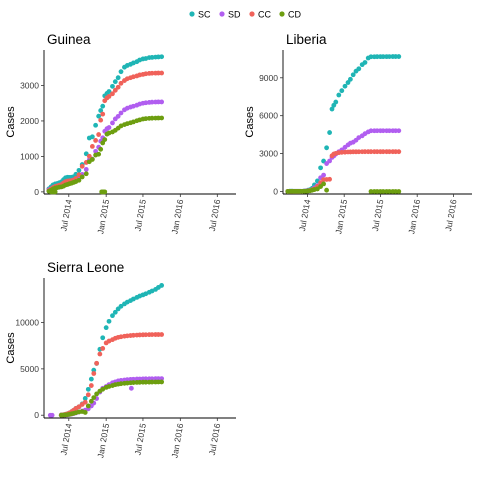  What do you see at coordinates (343, 171) in the screenshot?
I see `series-cc` at bounding box center [343, 171].